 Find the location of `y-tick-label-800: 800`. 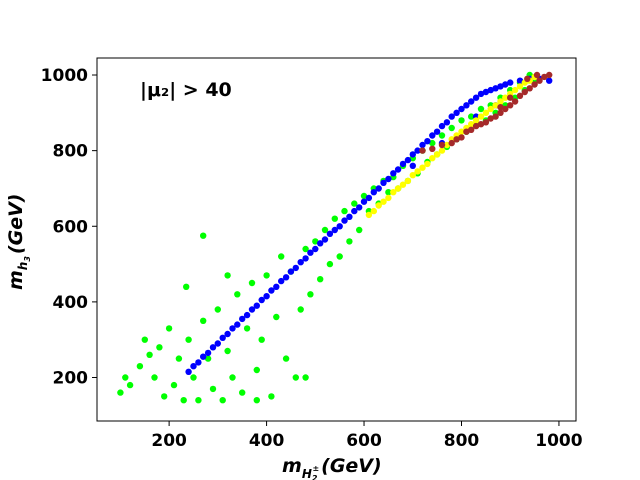

y-tick-label-800: 800 is located at coordinates (71, 152).